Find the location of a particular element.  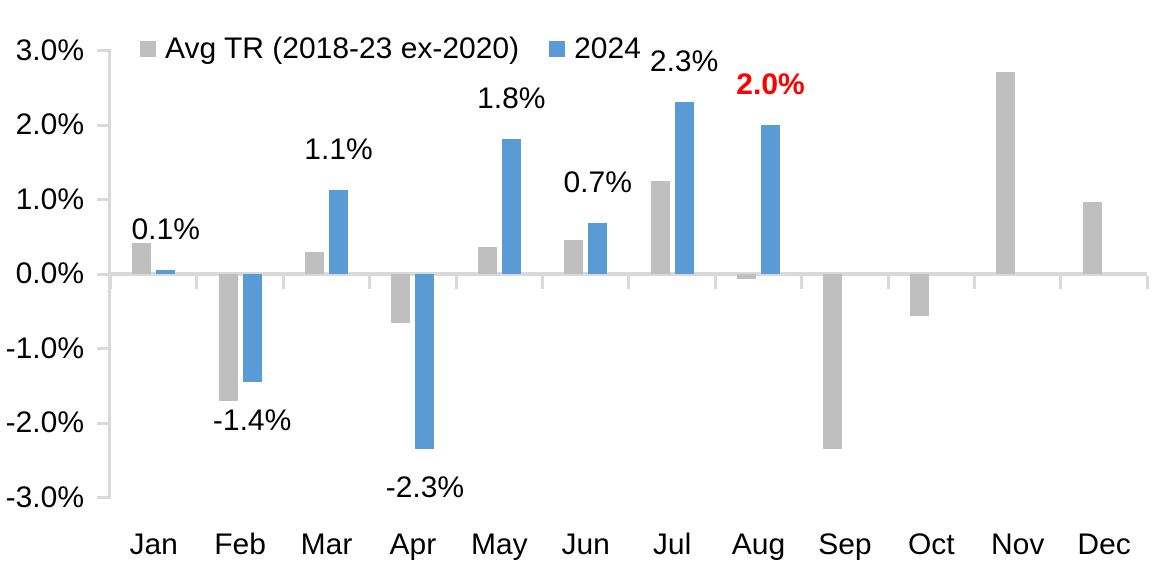

bar-avg-jan is located at coordinates (142, 258).